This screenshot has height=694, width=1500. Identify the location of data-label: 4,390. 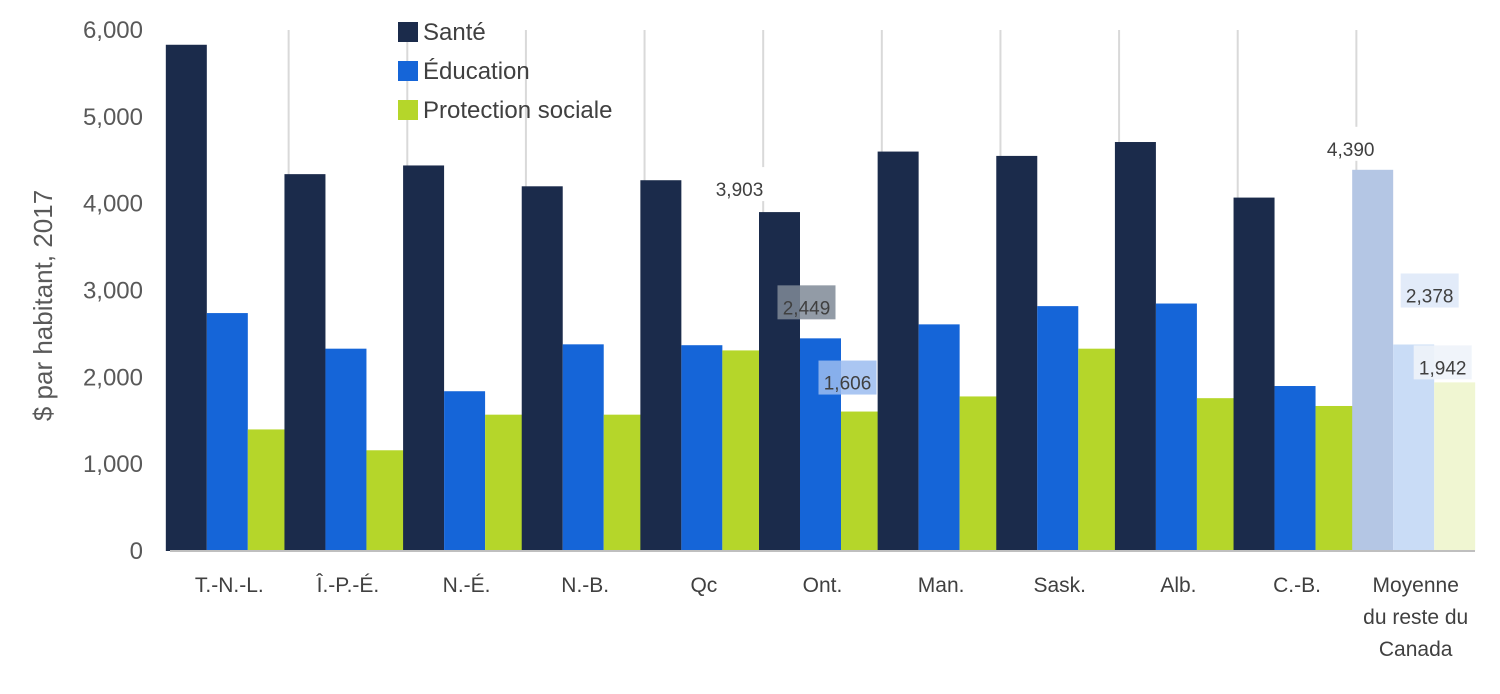
(1351, 150).